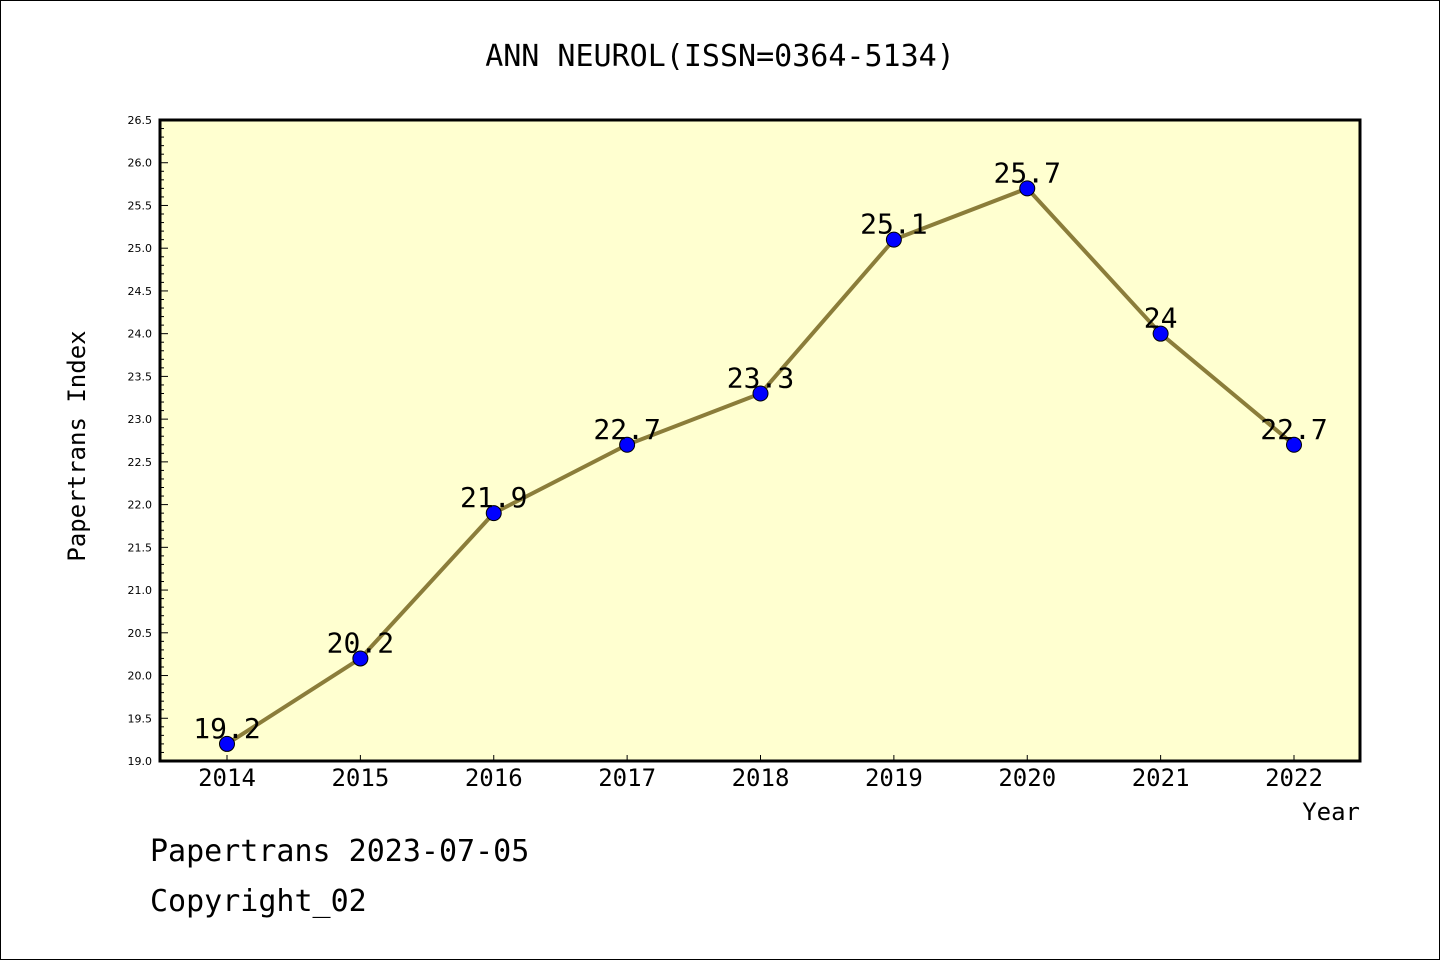 The image size is (1440, 960). Describe the element at coordinates (893, 224) in the screenshot. I see `data-label: 25.1` at that location.